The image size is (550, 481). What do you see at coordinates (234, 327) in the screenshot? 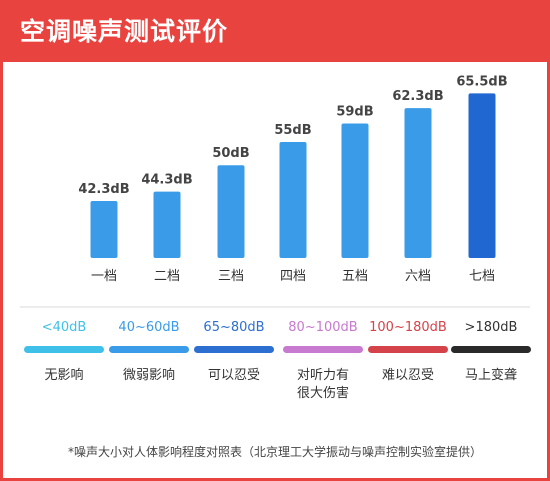
I see `legend-range: 65~80dB` at bounding box center [234, 327].